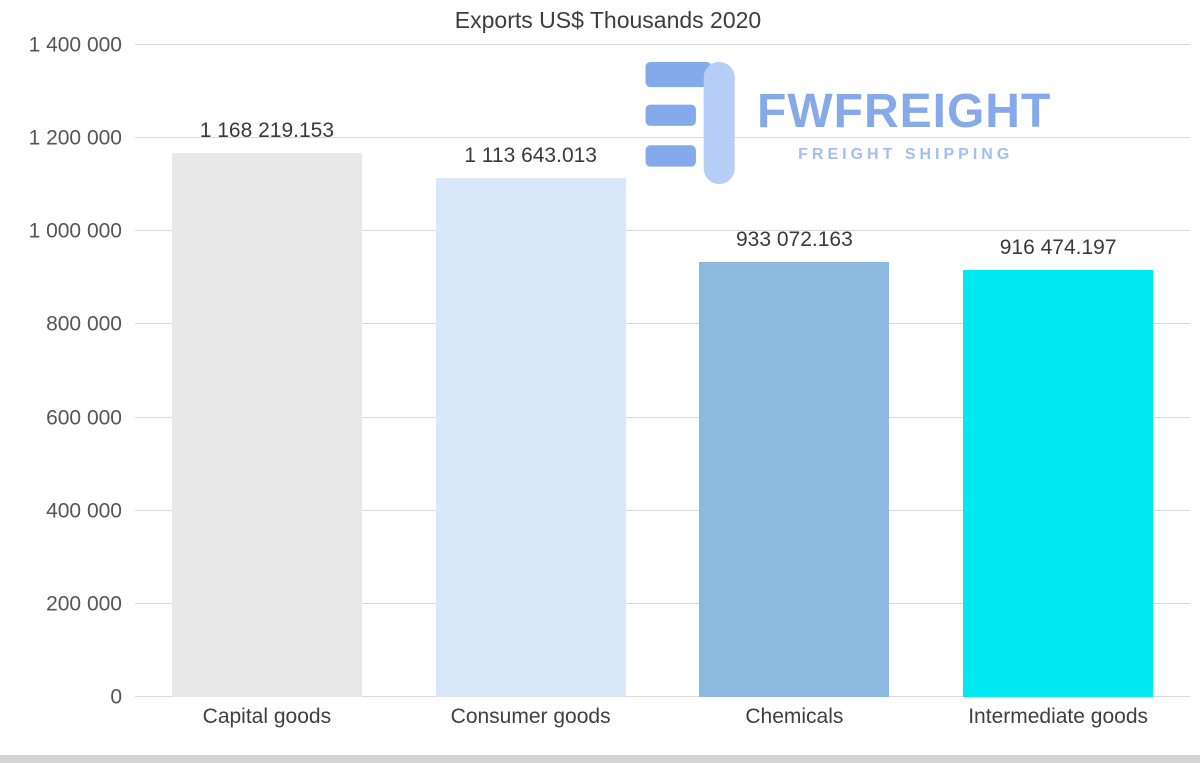  What do you see at coordinates (794, 240) in the screenshot?
I see `bar-value-label: 933 072.163` at bounding box center [794, 240].